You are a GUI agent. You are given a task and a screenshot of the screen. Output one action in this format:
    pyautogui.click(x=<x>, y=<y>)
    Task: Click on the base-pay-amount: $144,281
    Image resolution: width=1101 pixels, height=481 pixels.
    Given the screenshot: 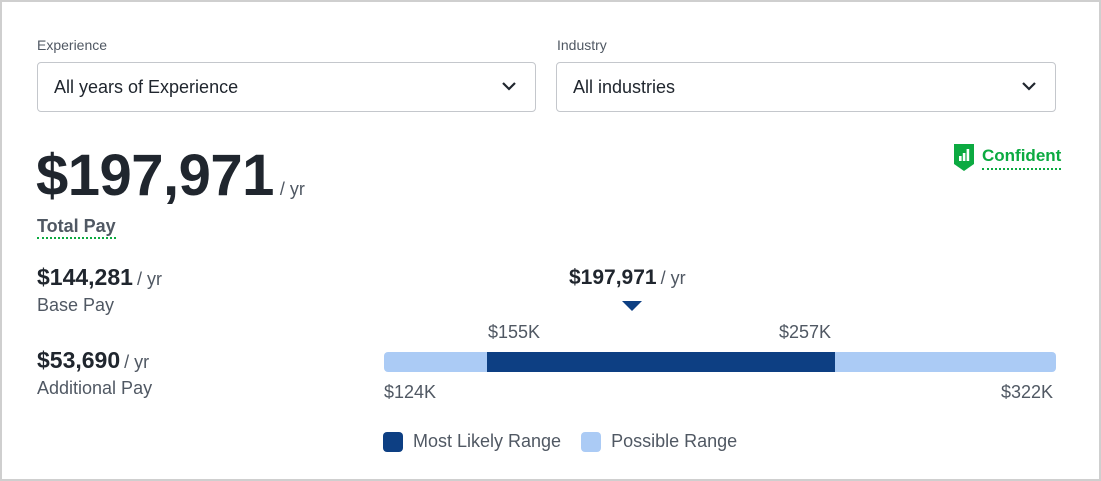 What is the action you would take?
    pyautogui.click(x=85, y=277)
    